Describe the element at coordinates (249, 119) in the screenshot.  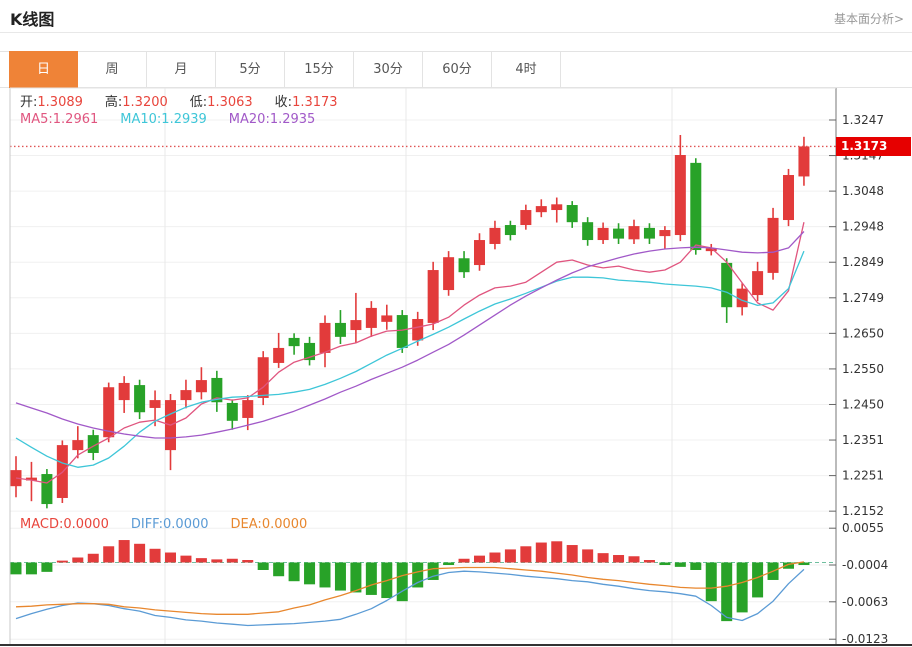
I see `ma-legend-label-2: MA20:` at that location.